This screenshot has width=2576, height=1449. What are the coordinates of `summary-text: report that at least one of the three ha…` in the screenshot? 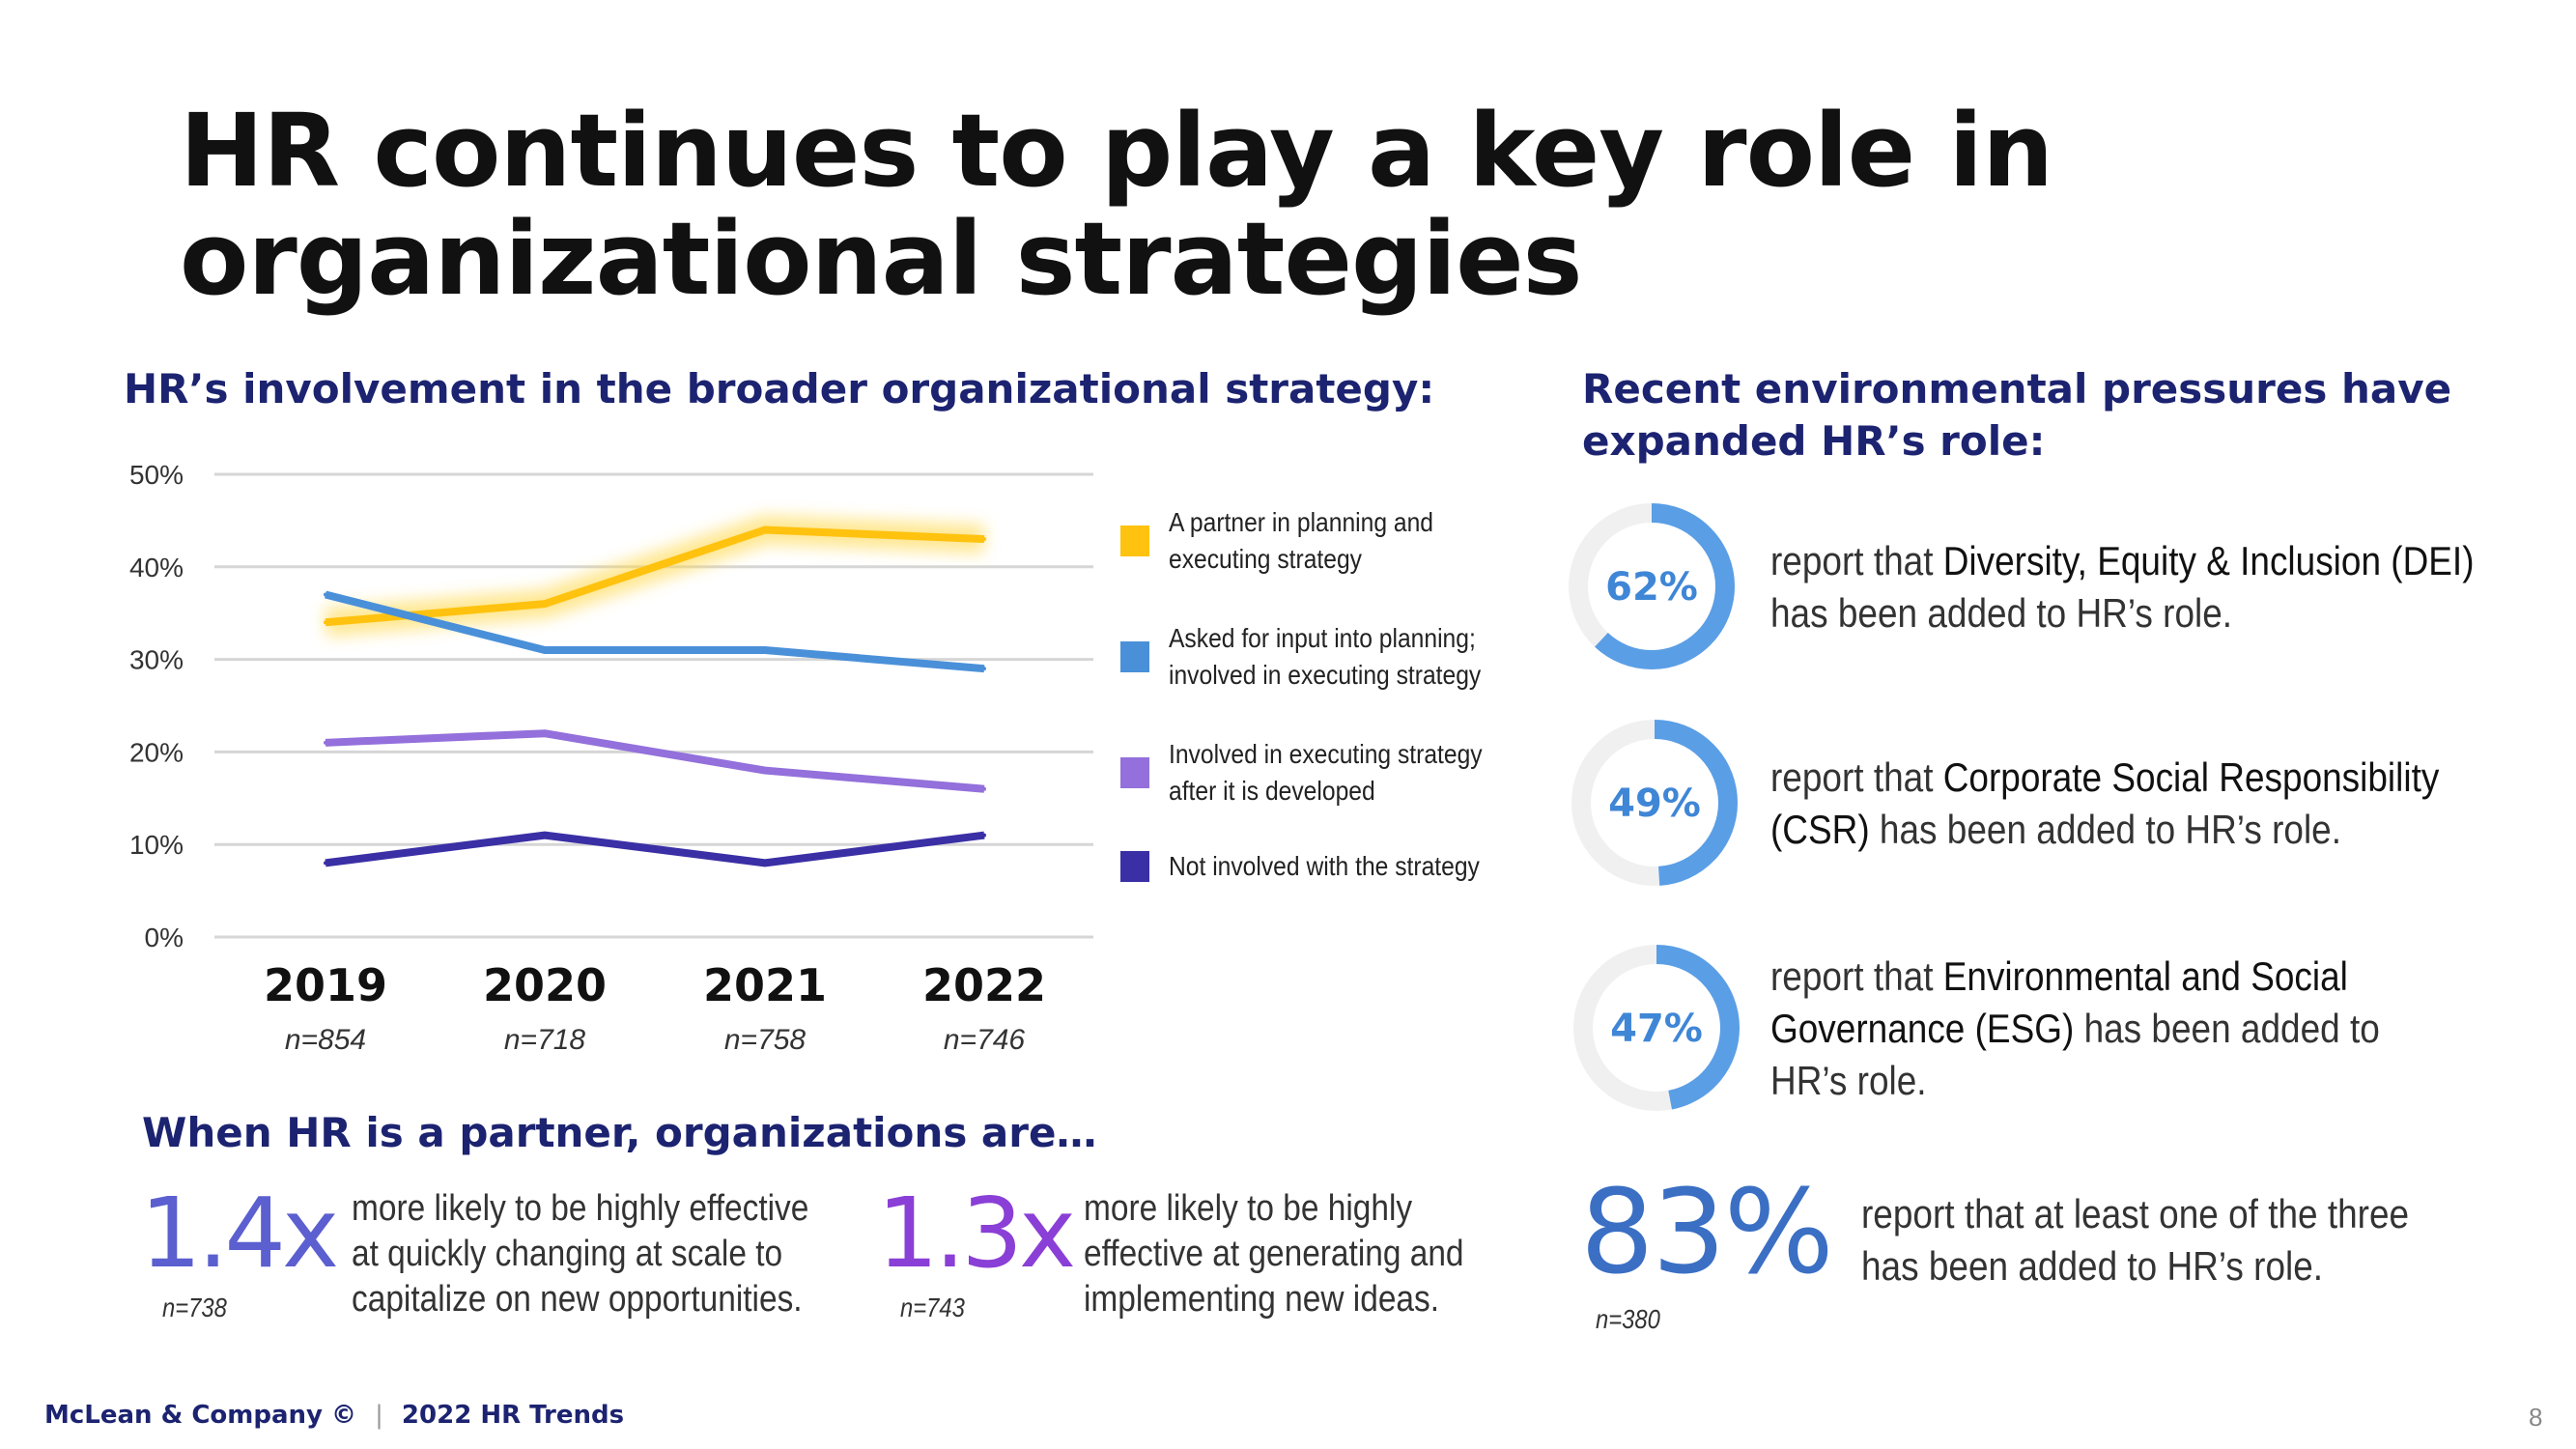 It's located at (2135, 1240).